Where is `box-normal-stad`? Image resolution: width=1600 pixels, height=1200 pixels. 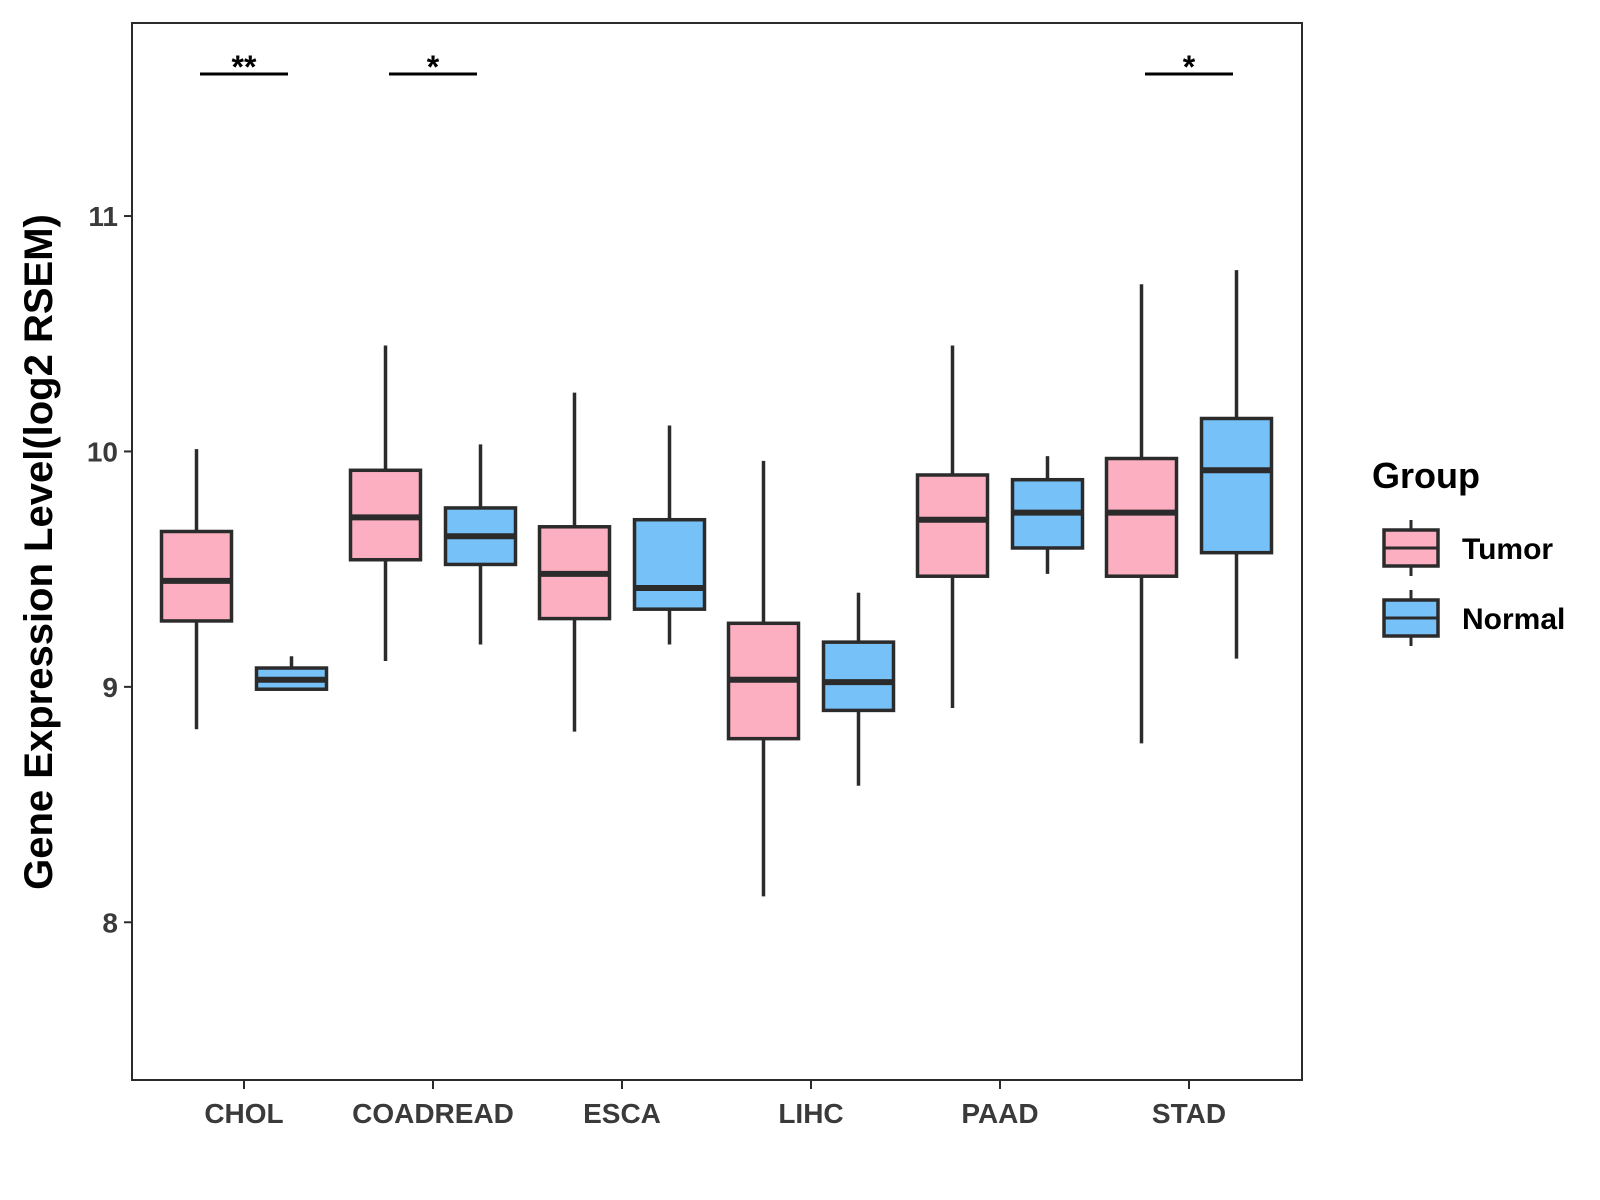
box-normal-stad is located at coordinates (1236, 464).